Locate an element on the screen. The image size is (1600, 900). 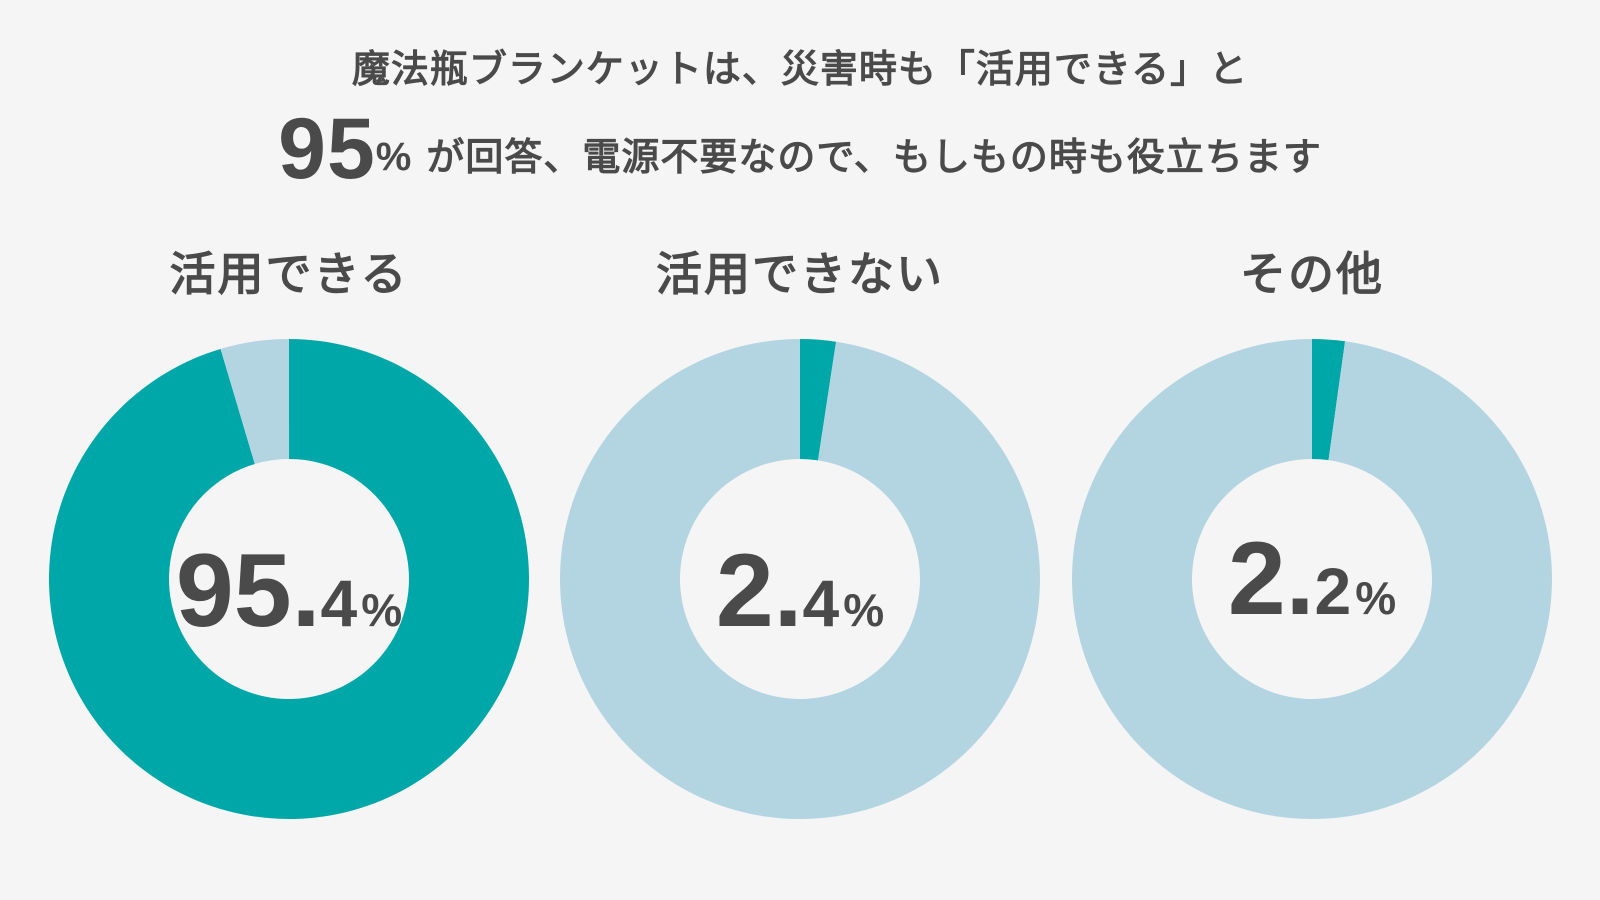
donut-center-label: 2.4% is located at coordinates (800, 591).